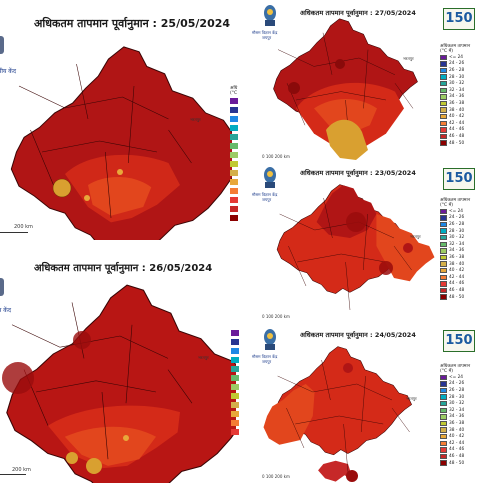 This screenshot has height=483, width=480. I want to click on legend-row: 42 - 44, so click(455, 443).